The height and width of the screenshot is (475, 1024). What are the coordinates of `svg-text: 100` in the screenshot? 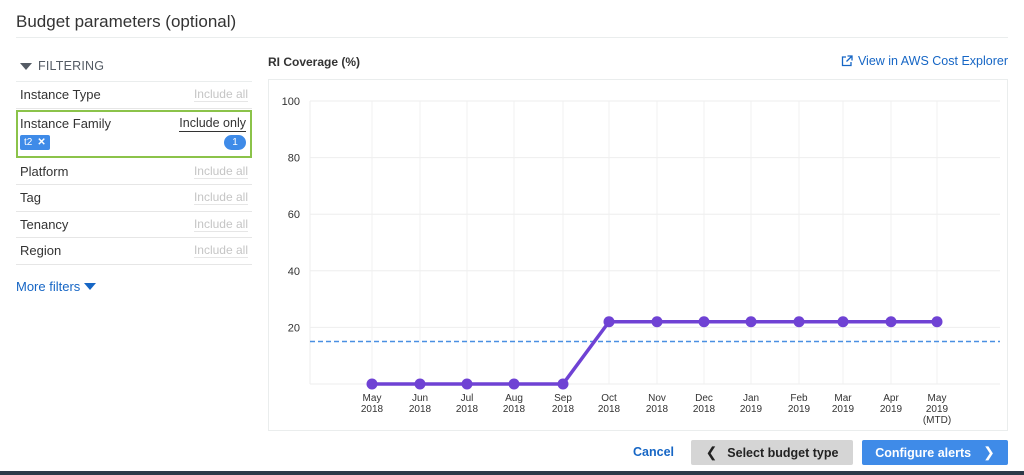 It's located at (291, 102).